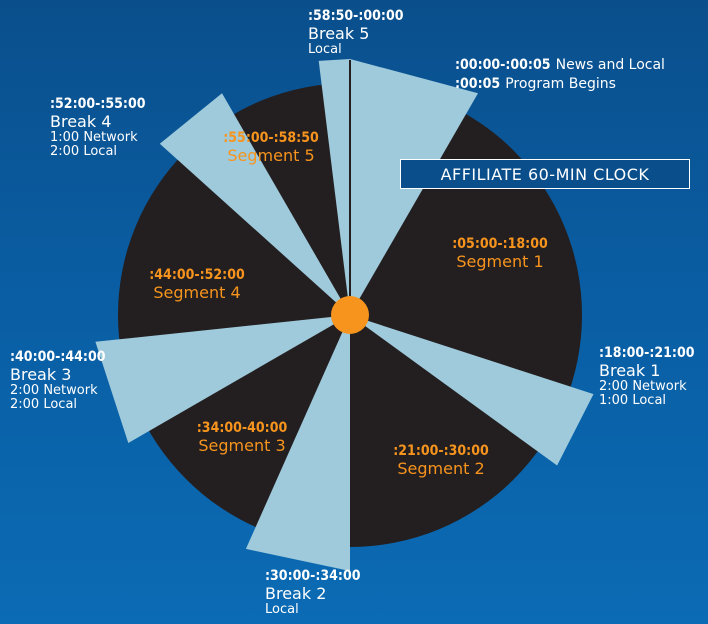  I want to click on break-3-line2: 2:00 Local, so click(44, 405).